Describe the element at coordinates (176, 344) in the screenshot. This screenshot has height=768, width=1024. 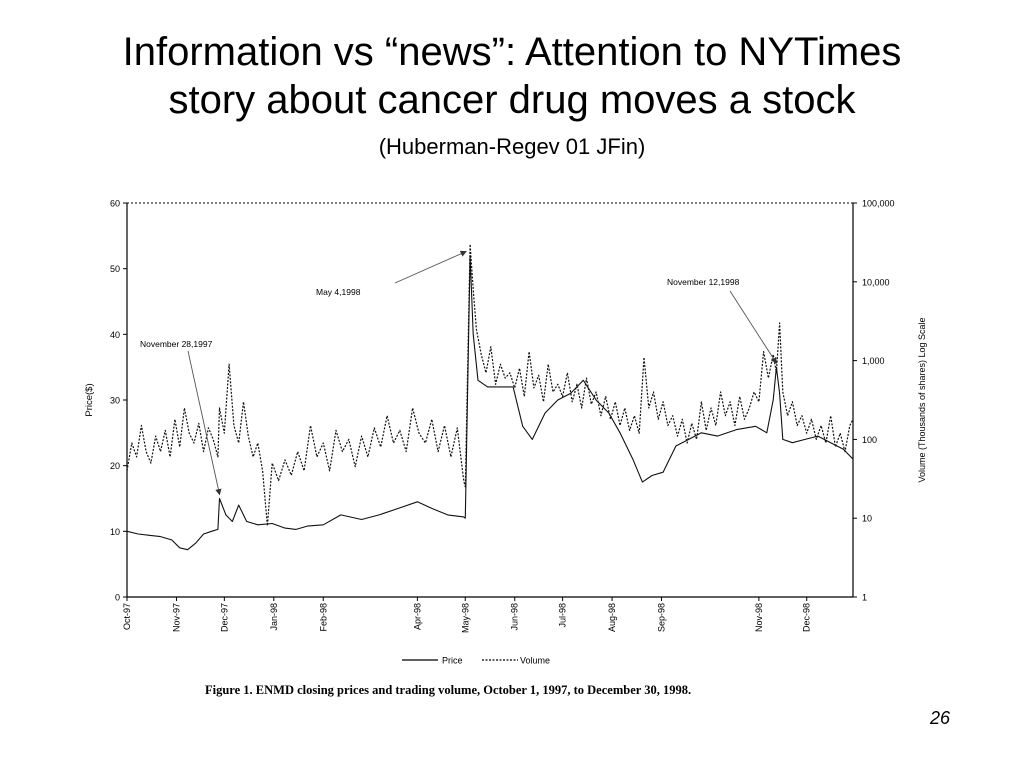
I see `annotation-label: November 28,1997` at that location.